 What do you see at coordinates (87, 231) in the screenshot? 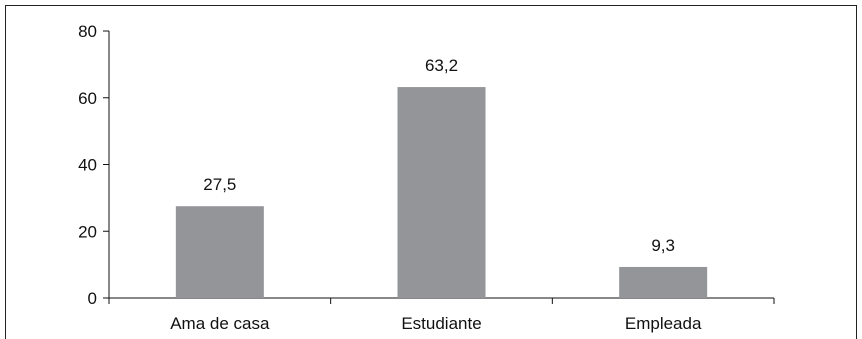
I see `y-tick-label: 20` at bounding box center [87, 231].